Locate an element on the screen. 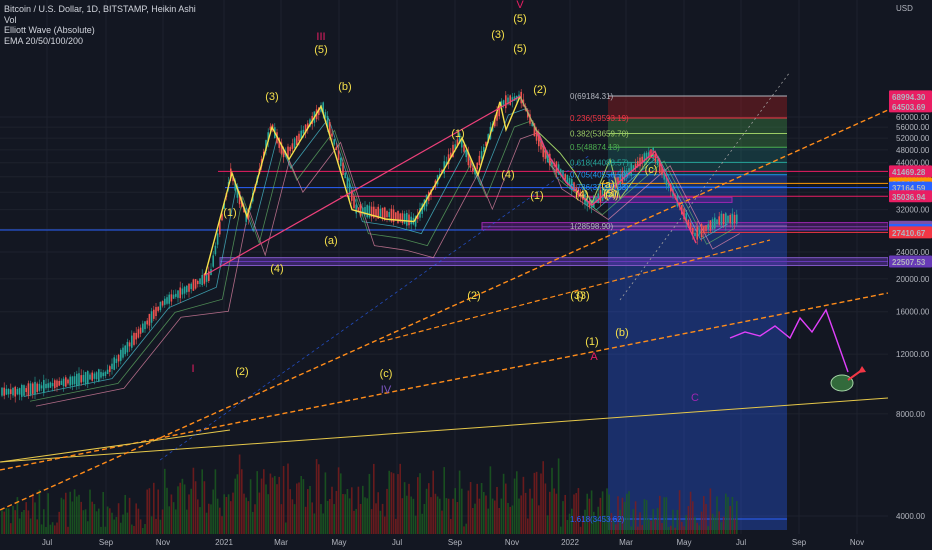 This screenshot has width=932, height=550. price-label-bg is located at coordinates (910, 232).